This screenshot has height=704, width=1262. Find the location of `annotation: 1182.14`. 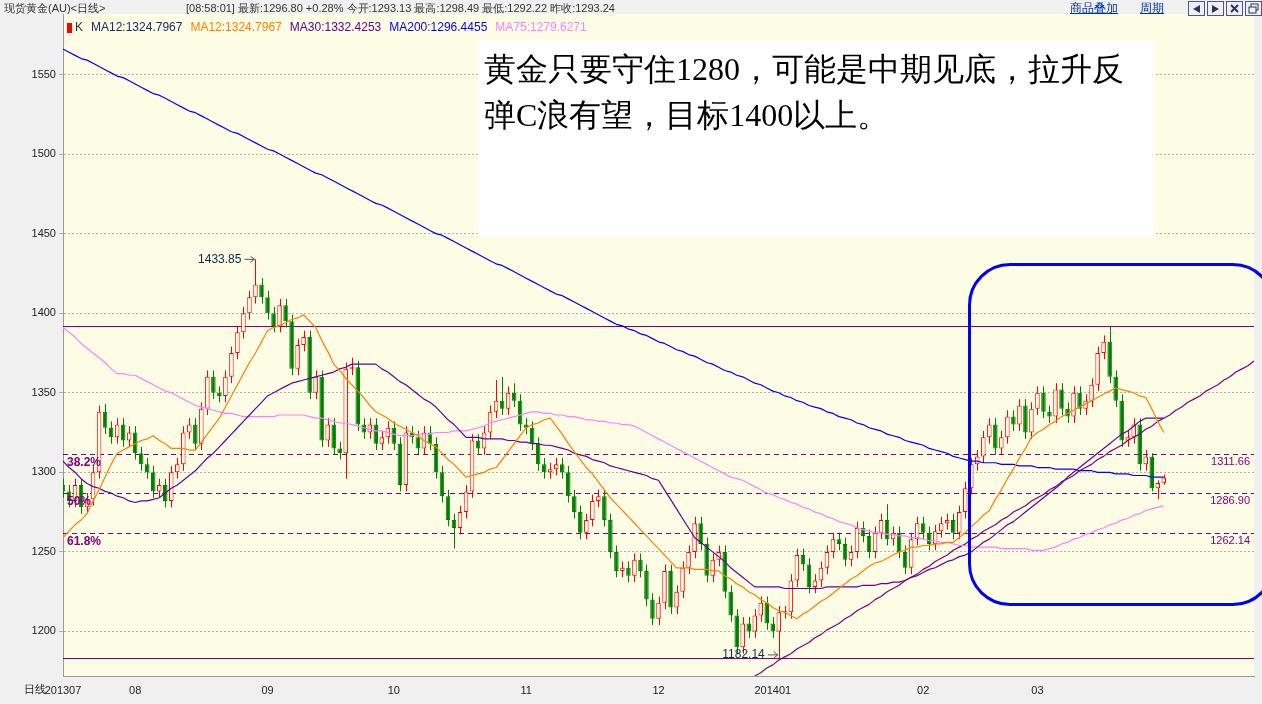

annotation: 1182.14 is located at coordinates (744, 654).